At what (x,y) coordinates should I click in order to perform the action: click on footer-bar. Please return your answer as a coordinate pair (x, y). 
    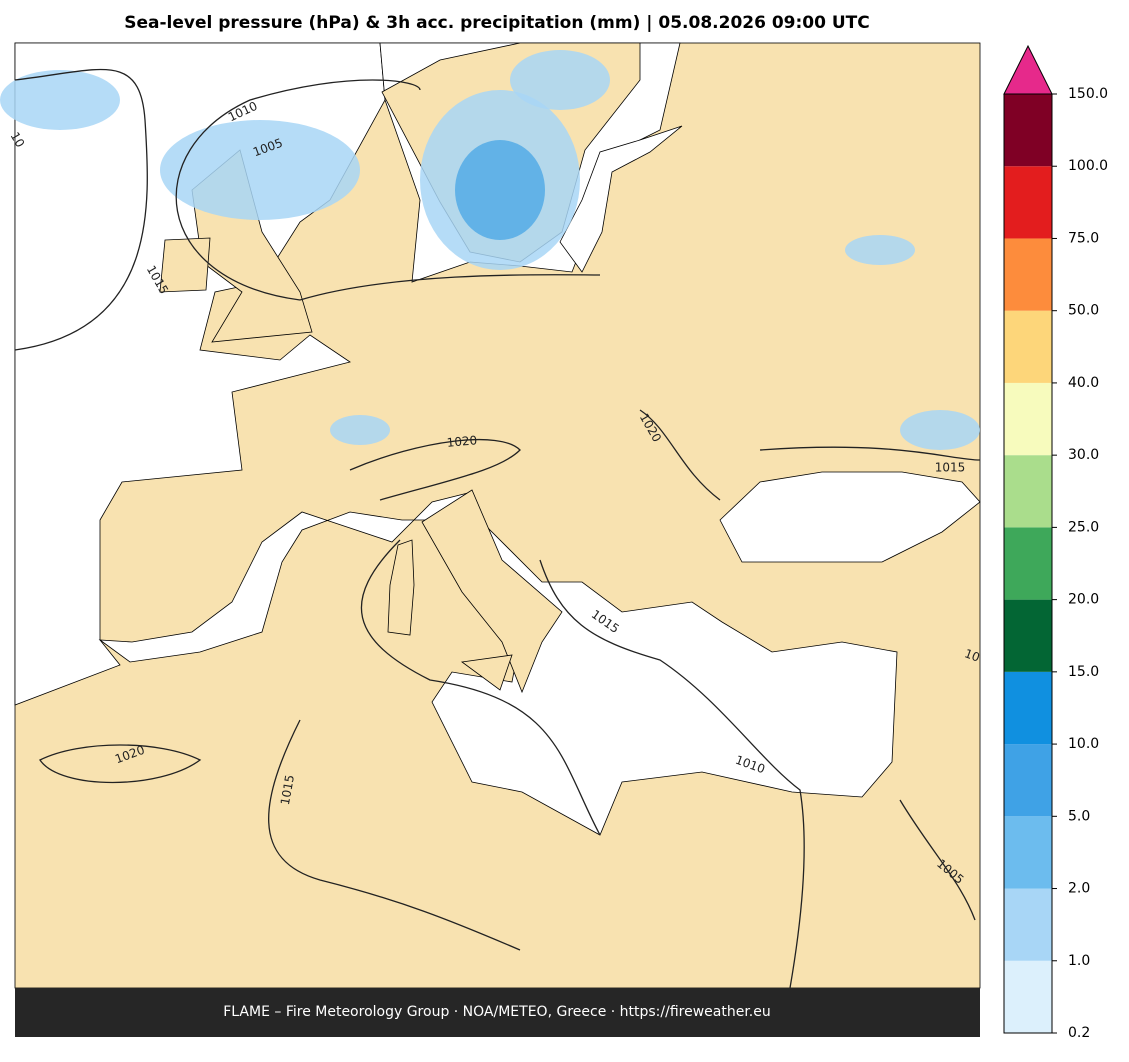
    Looking at the image, I should click on (497, 1012).